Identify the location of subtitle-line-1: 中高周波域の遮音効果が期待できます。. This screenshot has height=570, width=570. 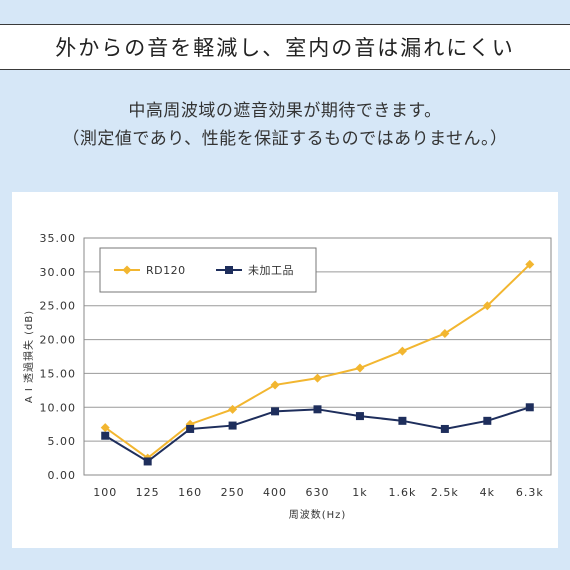
(285, 111).